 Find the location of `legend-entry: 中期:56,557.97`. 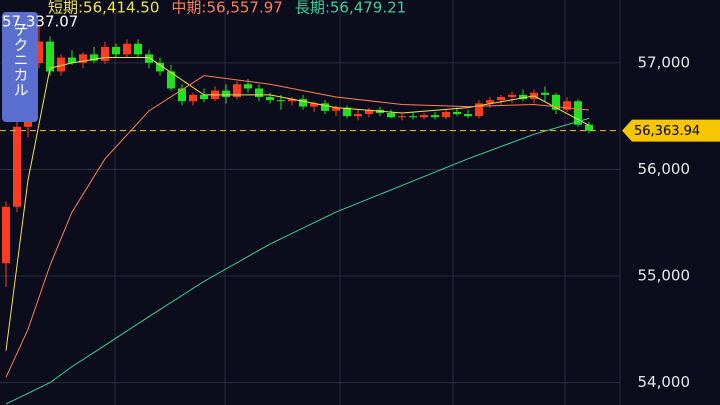

legend-entry: 中期:56,557.97 is located at coordinates (226, 8).